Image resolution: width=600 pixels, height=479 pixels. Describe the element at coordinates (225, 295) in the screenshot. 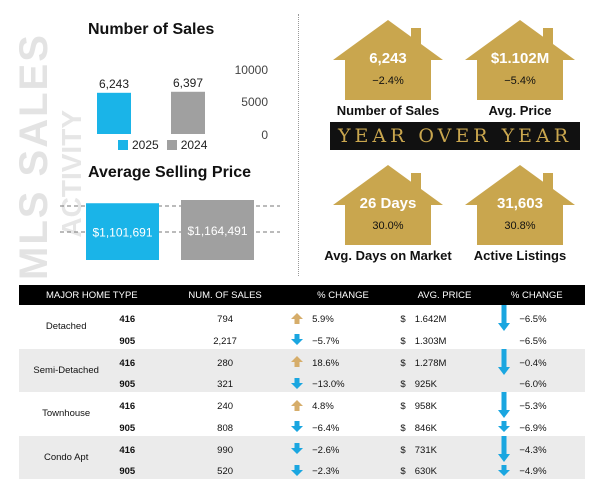

I see `header-num-sales: NUM. OF SALES` at that location.